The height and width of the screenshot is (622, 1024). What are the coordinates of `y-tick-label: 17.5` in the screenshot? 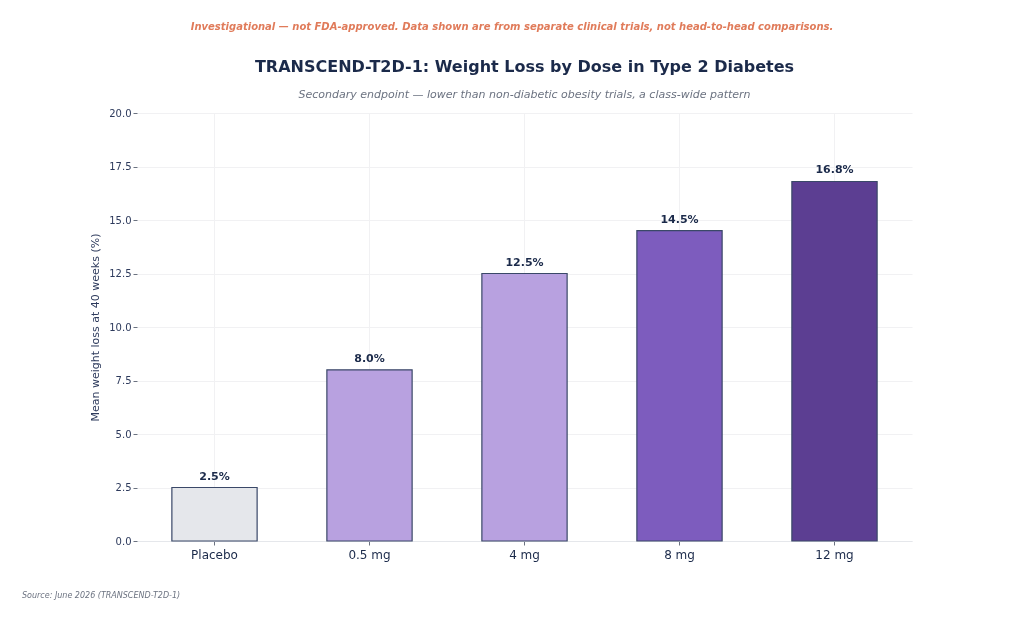 It's located at (120, 166).